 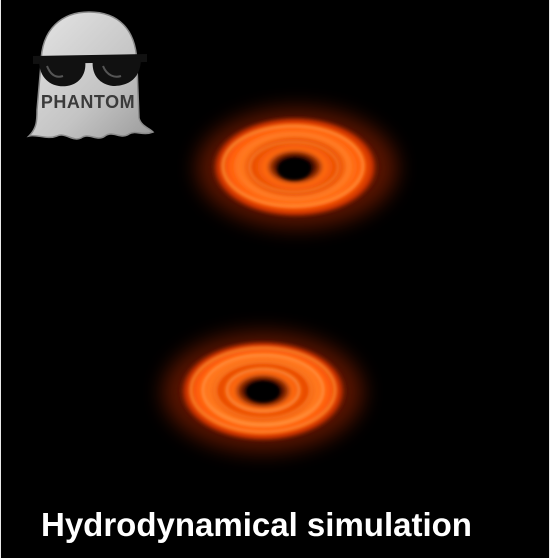 I want to click on lower-disk, so click(x=263, y=392).